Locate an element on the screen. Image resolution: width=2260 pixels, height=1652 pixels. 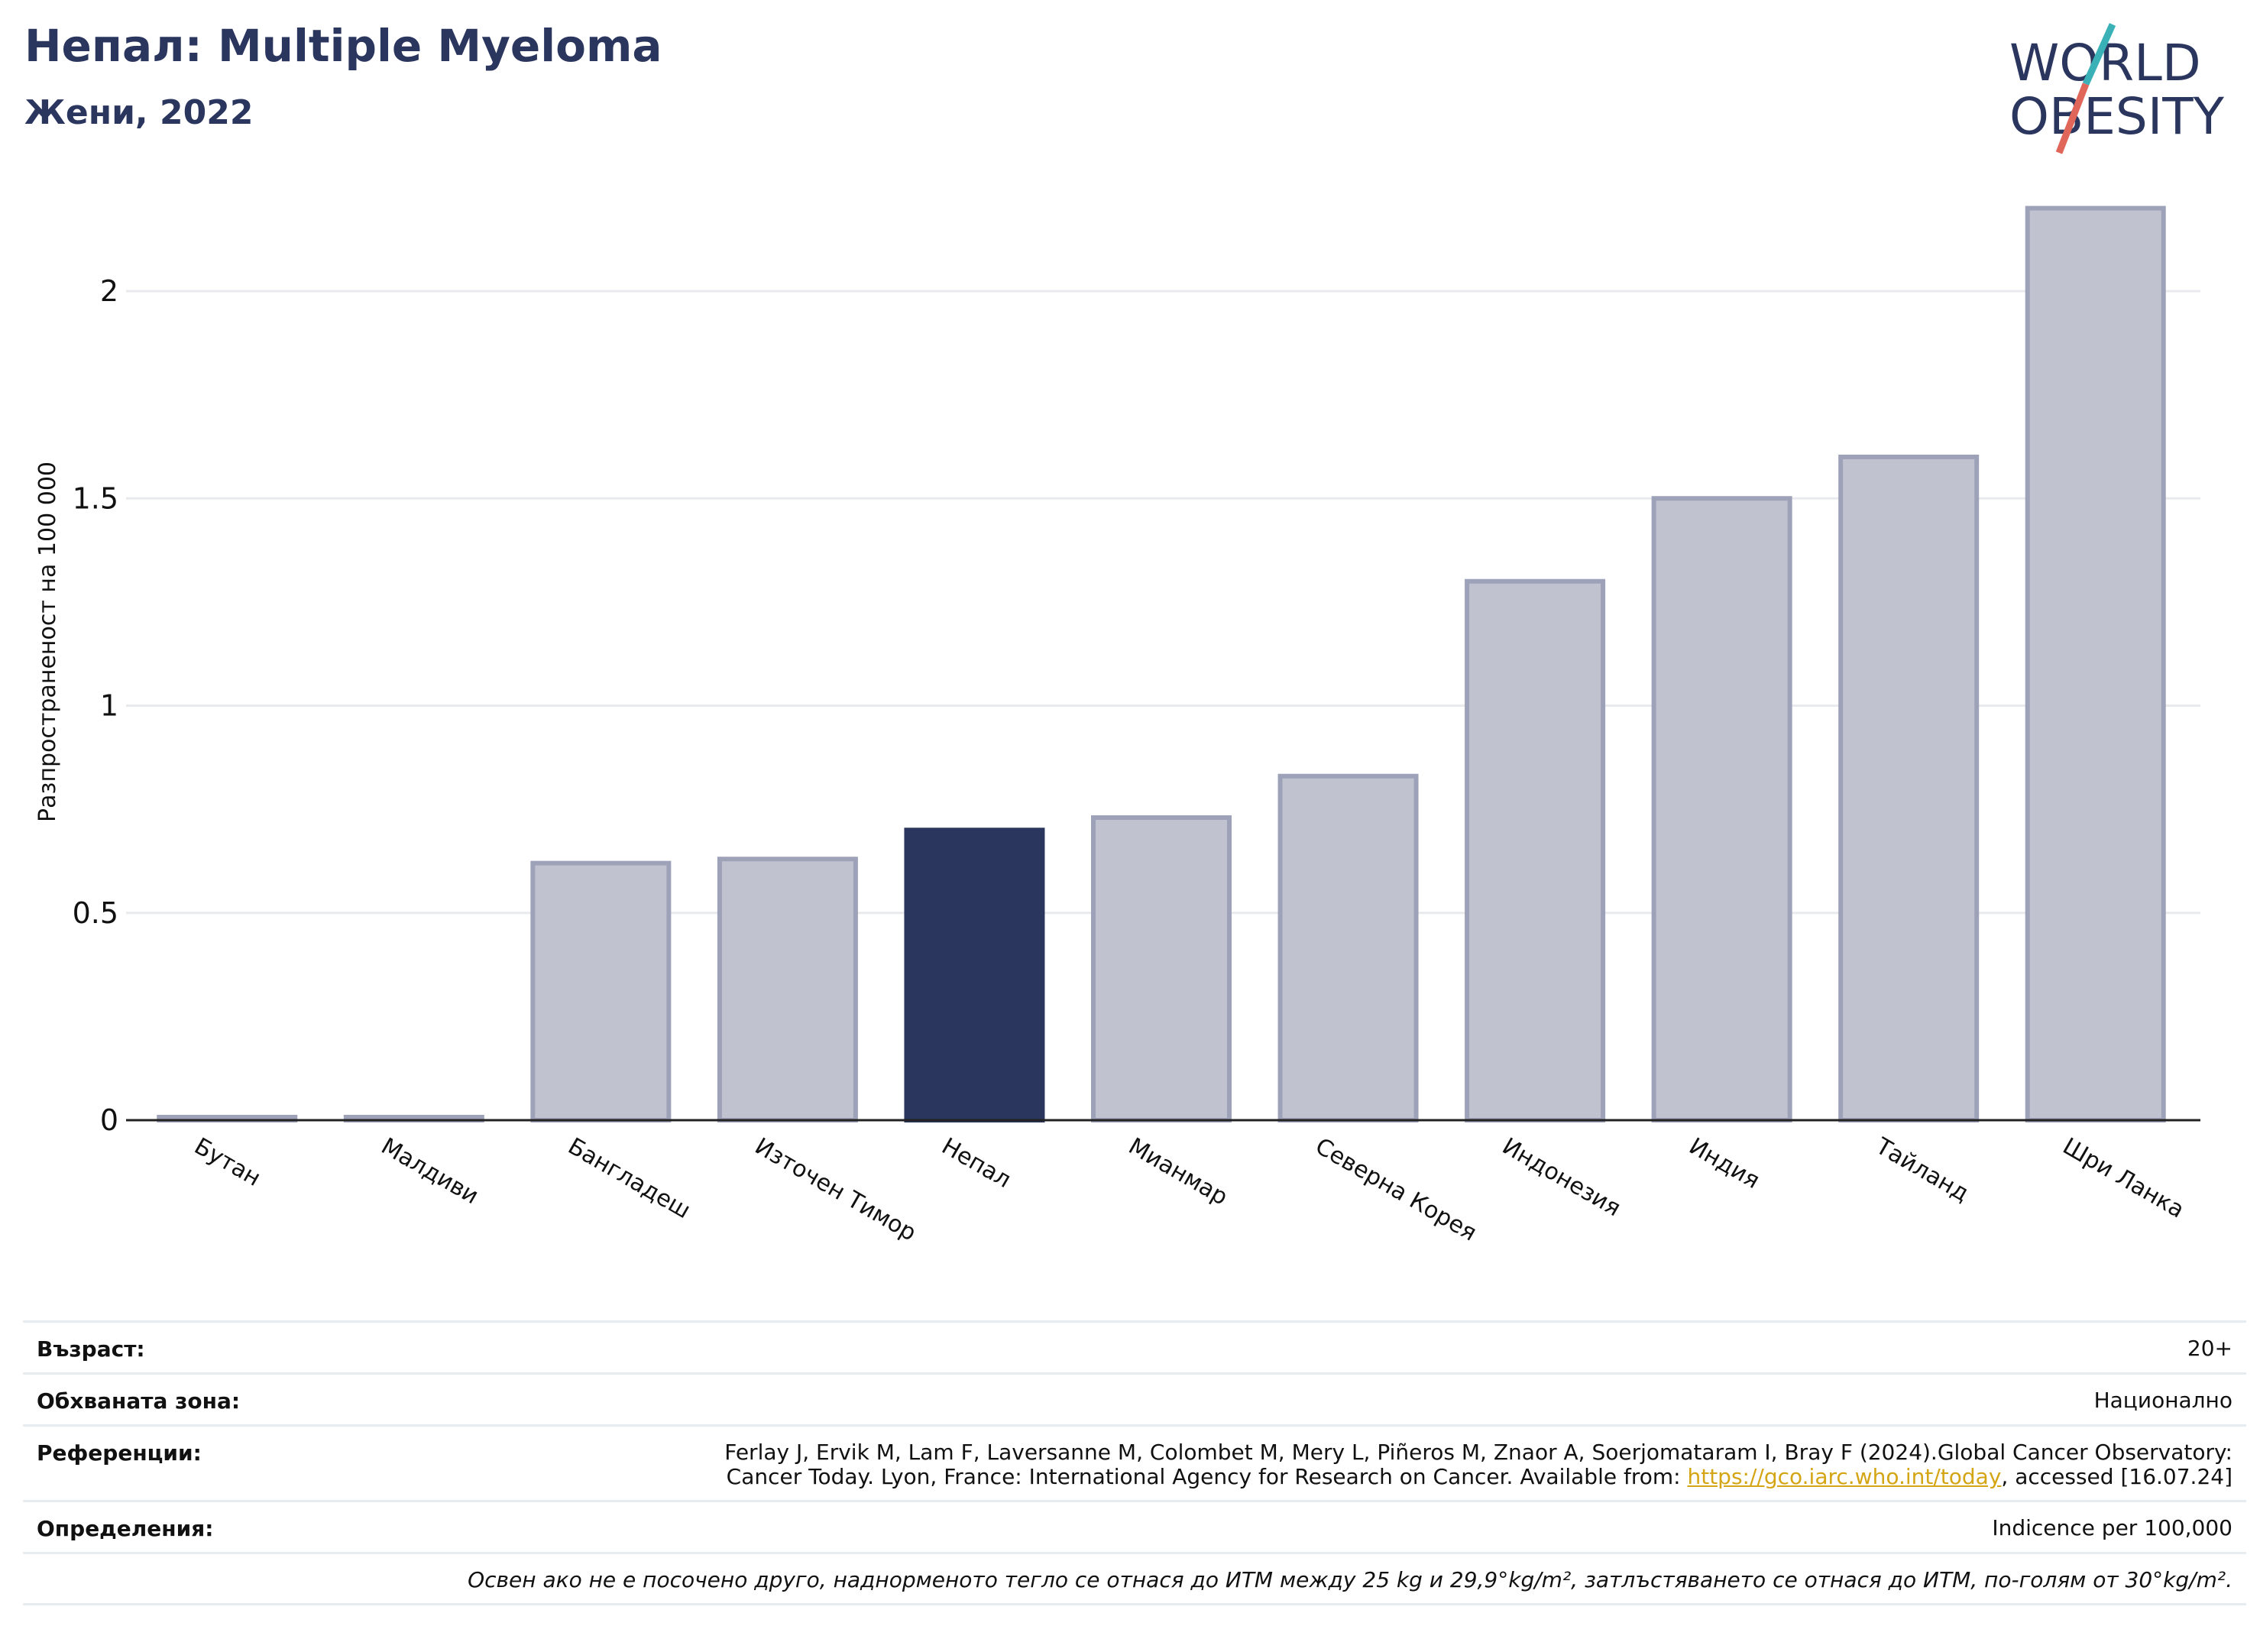
definitions-key: Определения: is located at coordinates (125, 1528).